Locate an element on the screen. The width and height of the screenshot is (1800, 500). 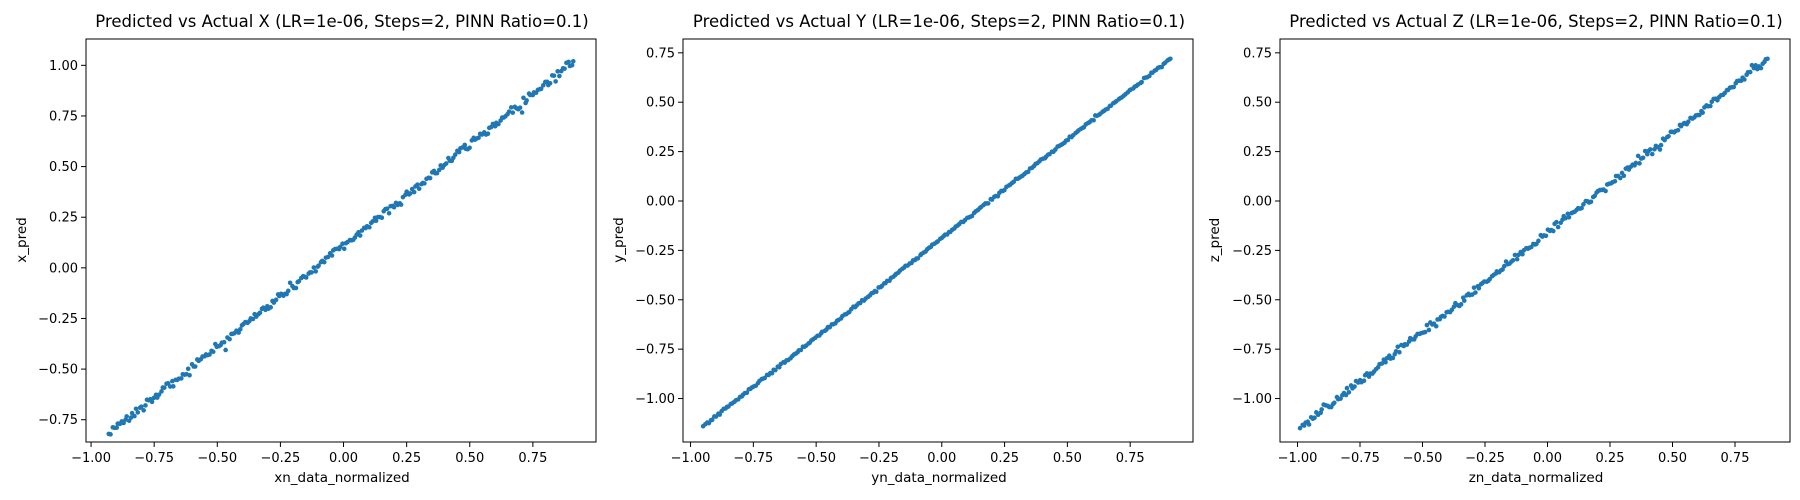
x-tick-label: 0.50 is located at coordinates (1672, 458).